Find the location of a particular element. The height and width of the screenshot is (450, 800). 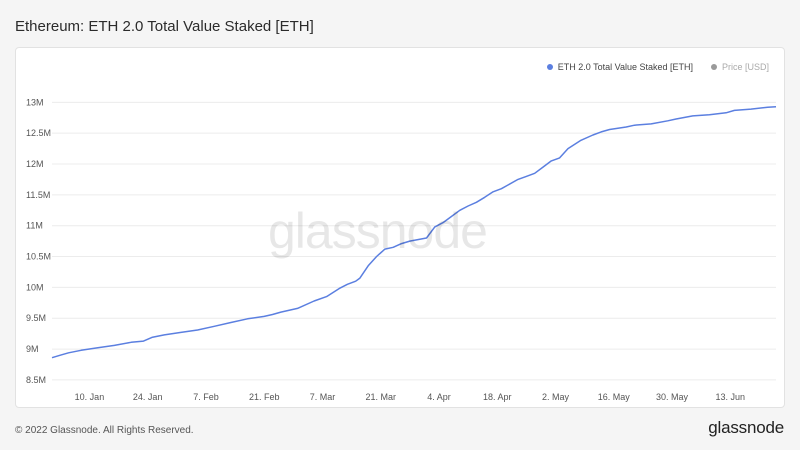

legend-dot-price-icon is located at coordinates (713, 67).